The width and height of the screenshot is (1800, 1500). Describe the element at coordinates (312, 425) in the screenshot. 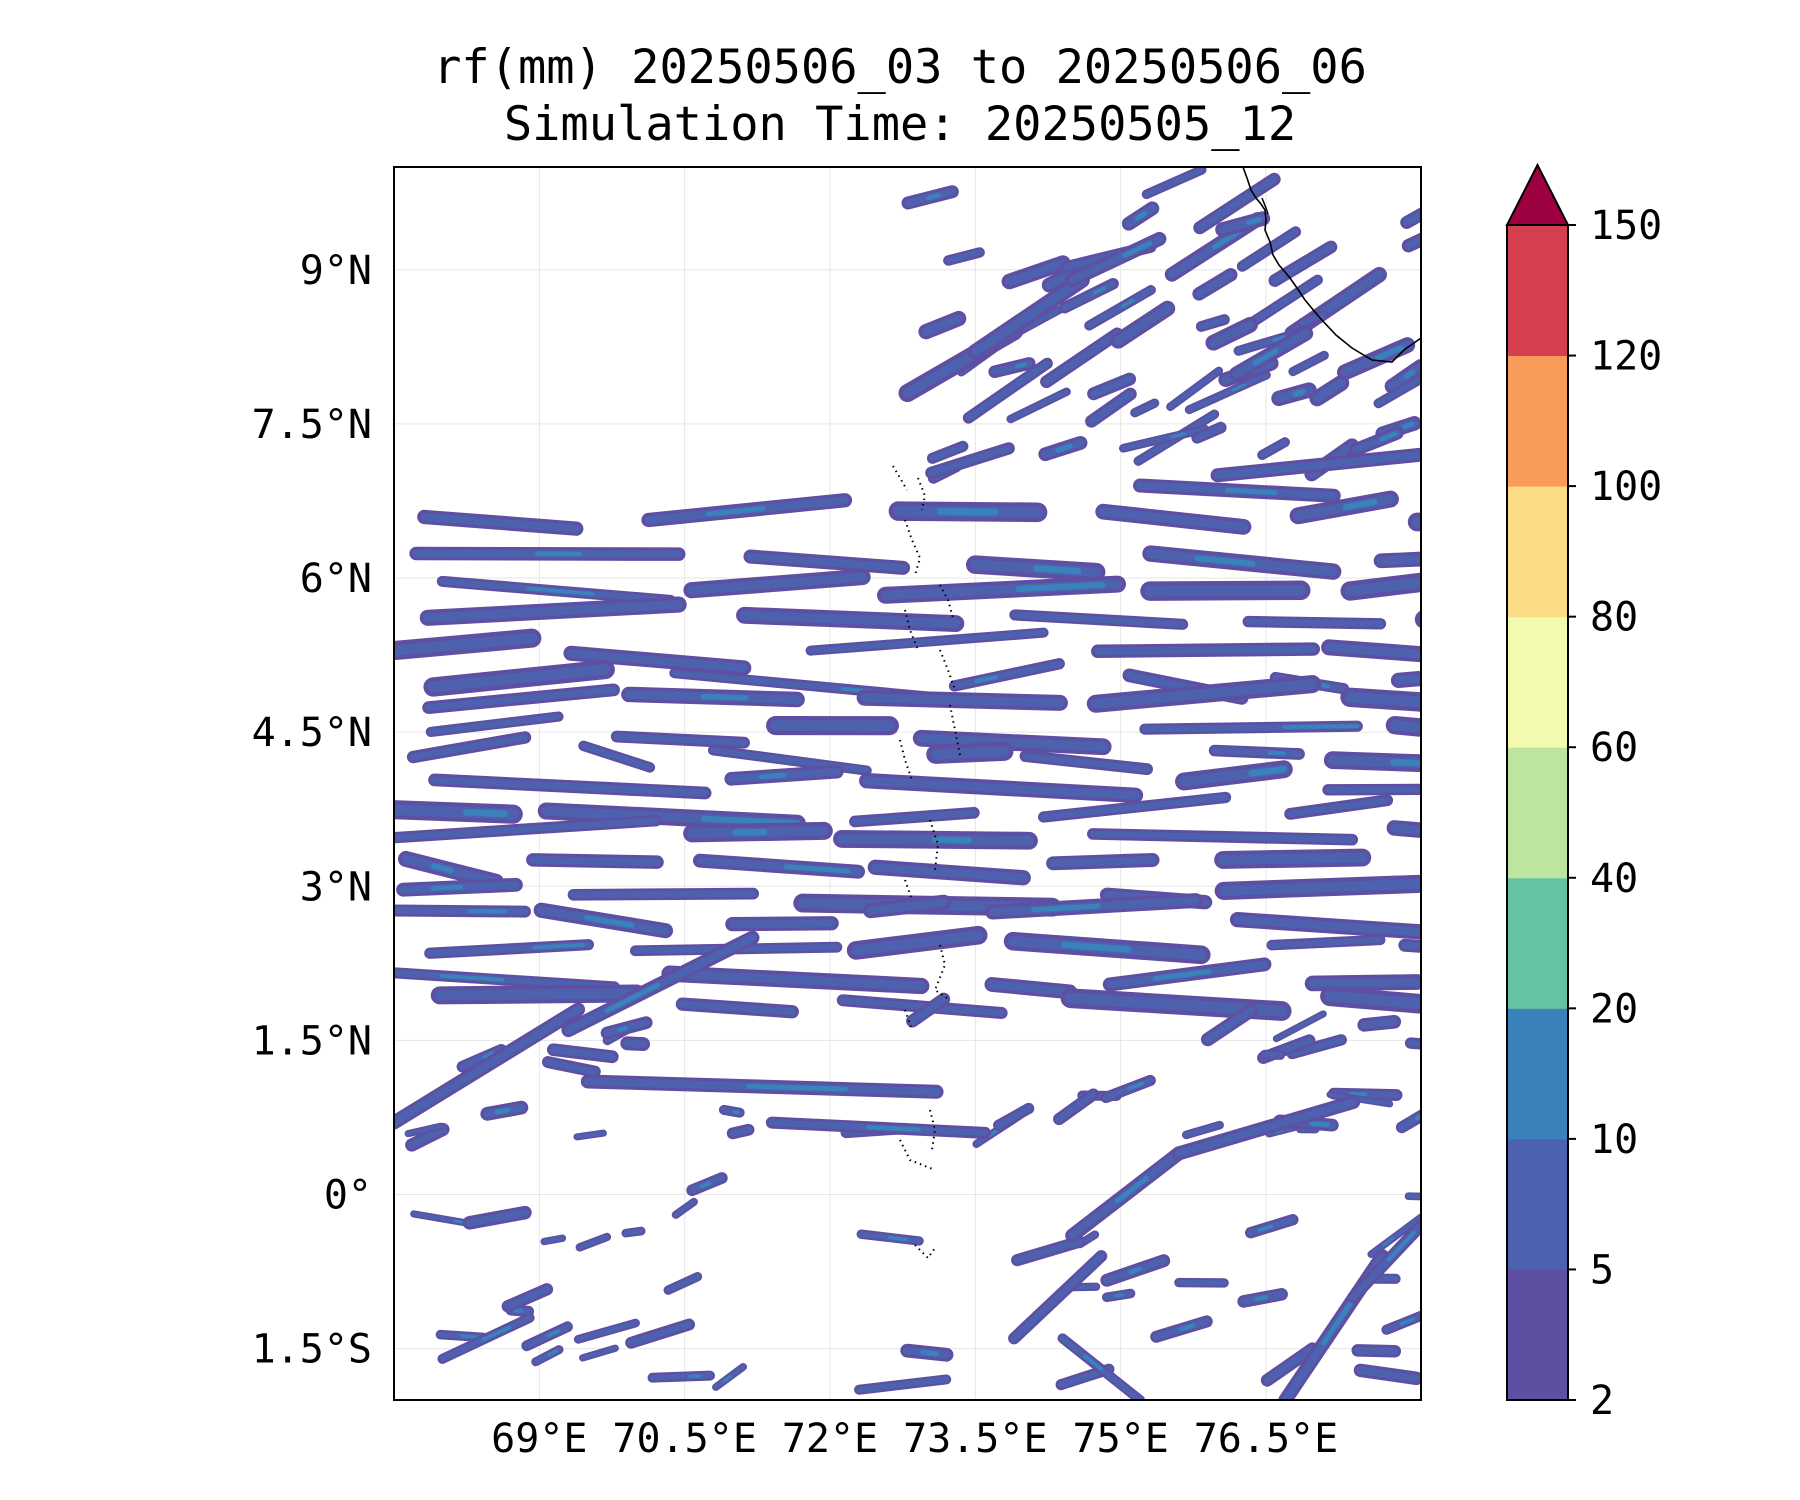

I see `y-tick-label: 7.5°N` at that location.